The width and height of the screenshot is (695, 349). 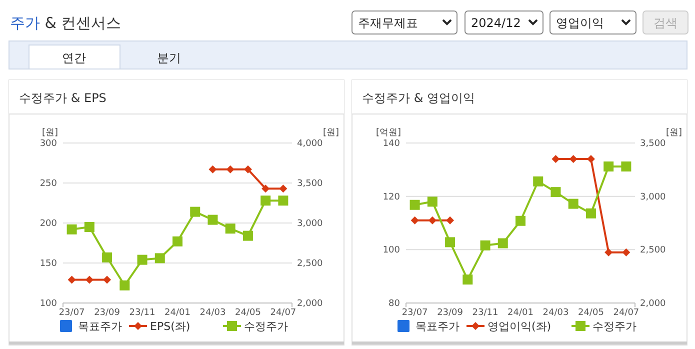 What do you see at coordinates (49, 144) in the screenshot?
I see `y-tick-label: 300` at bounding box center [49, 144].